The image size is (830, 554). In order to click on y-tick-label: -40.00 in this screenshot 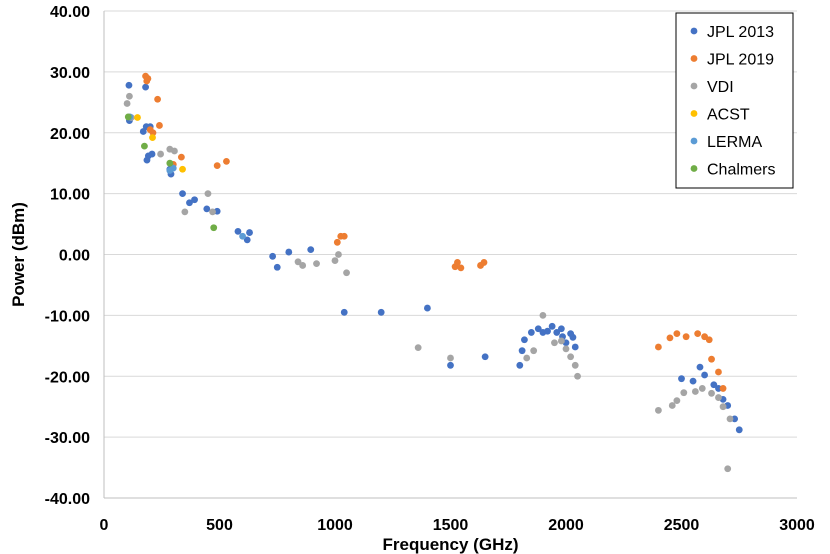, I will do `click(67, 499)`.